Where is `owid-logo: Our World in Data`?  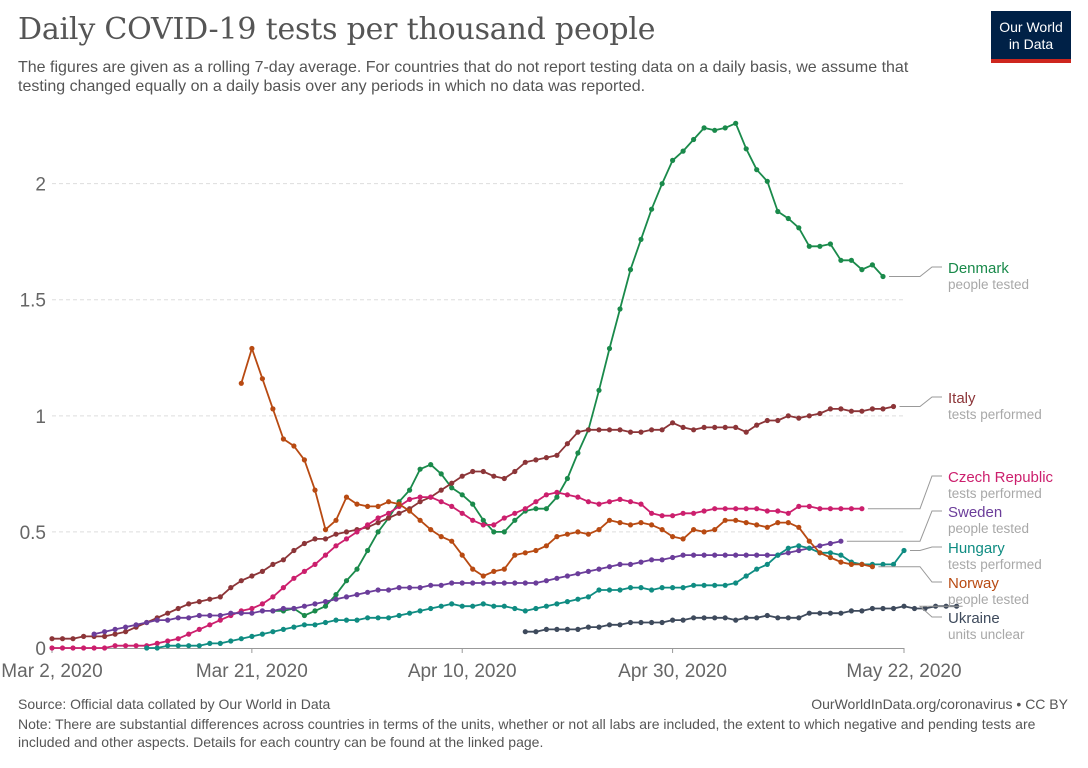 owid-logo: Our World in Data is located at coordinates (1031, 37).